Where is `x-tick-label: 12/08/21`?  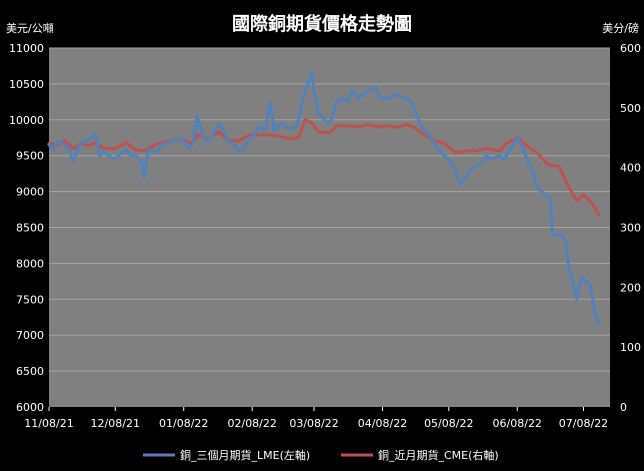
x-tick-label: 12/08/21 is located at coordinates (115, 423).